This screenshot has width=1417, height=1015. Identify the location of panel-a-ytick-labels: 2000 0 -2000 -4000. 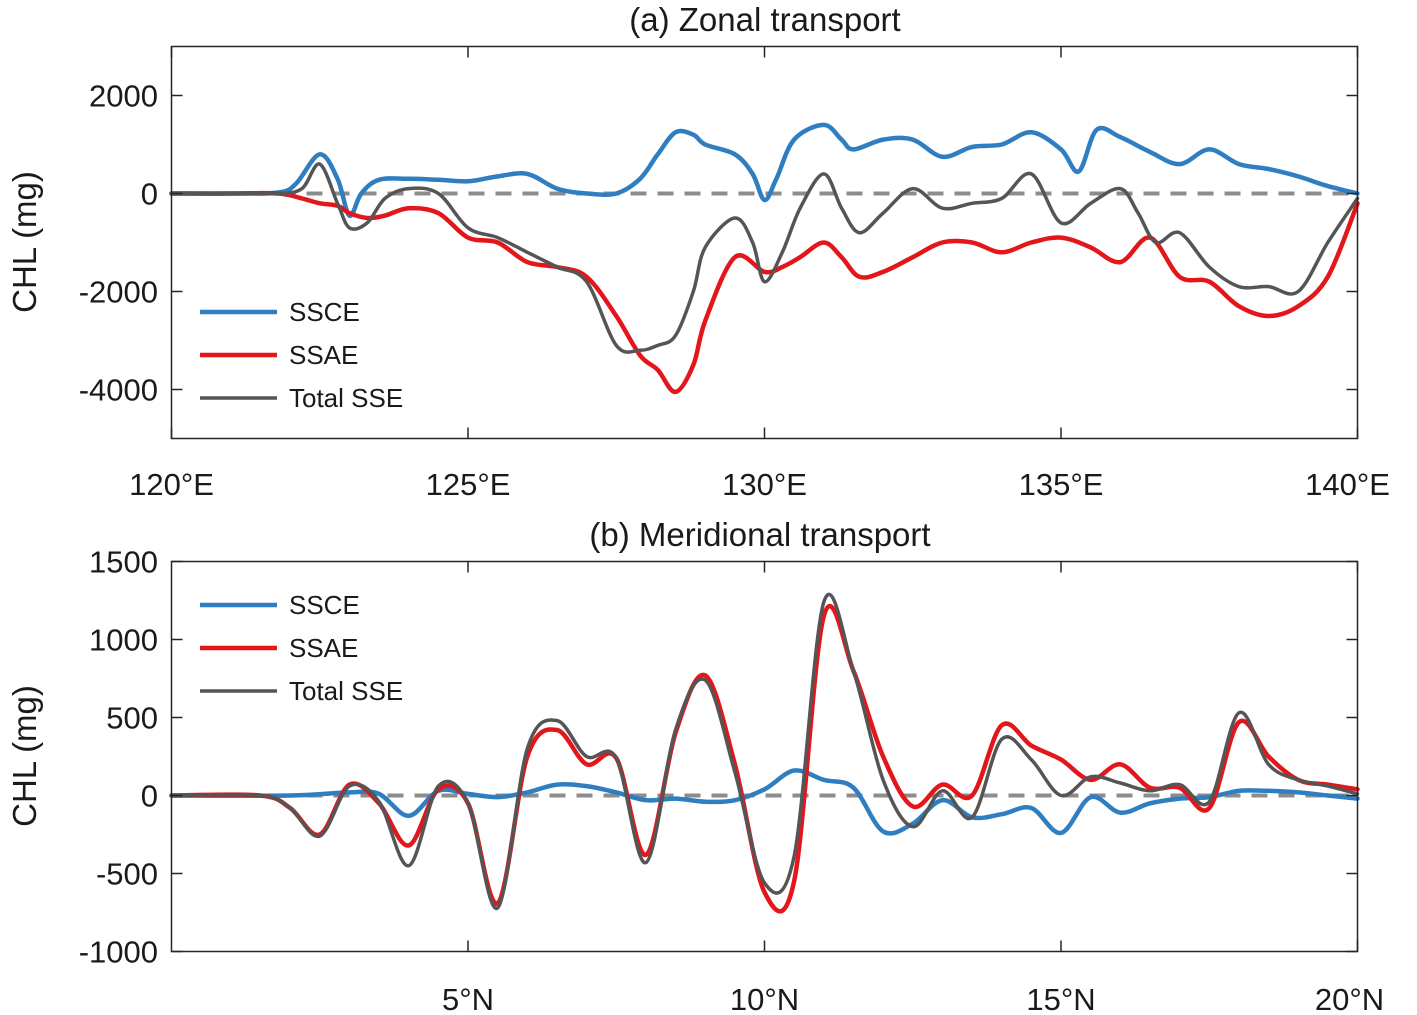
(118, 243).